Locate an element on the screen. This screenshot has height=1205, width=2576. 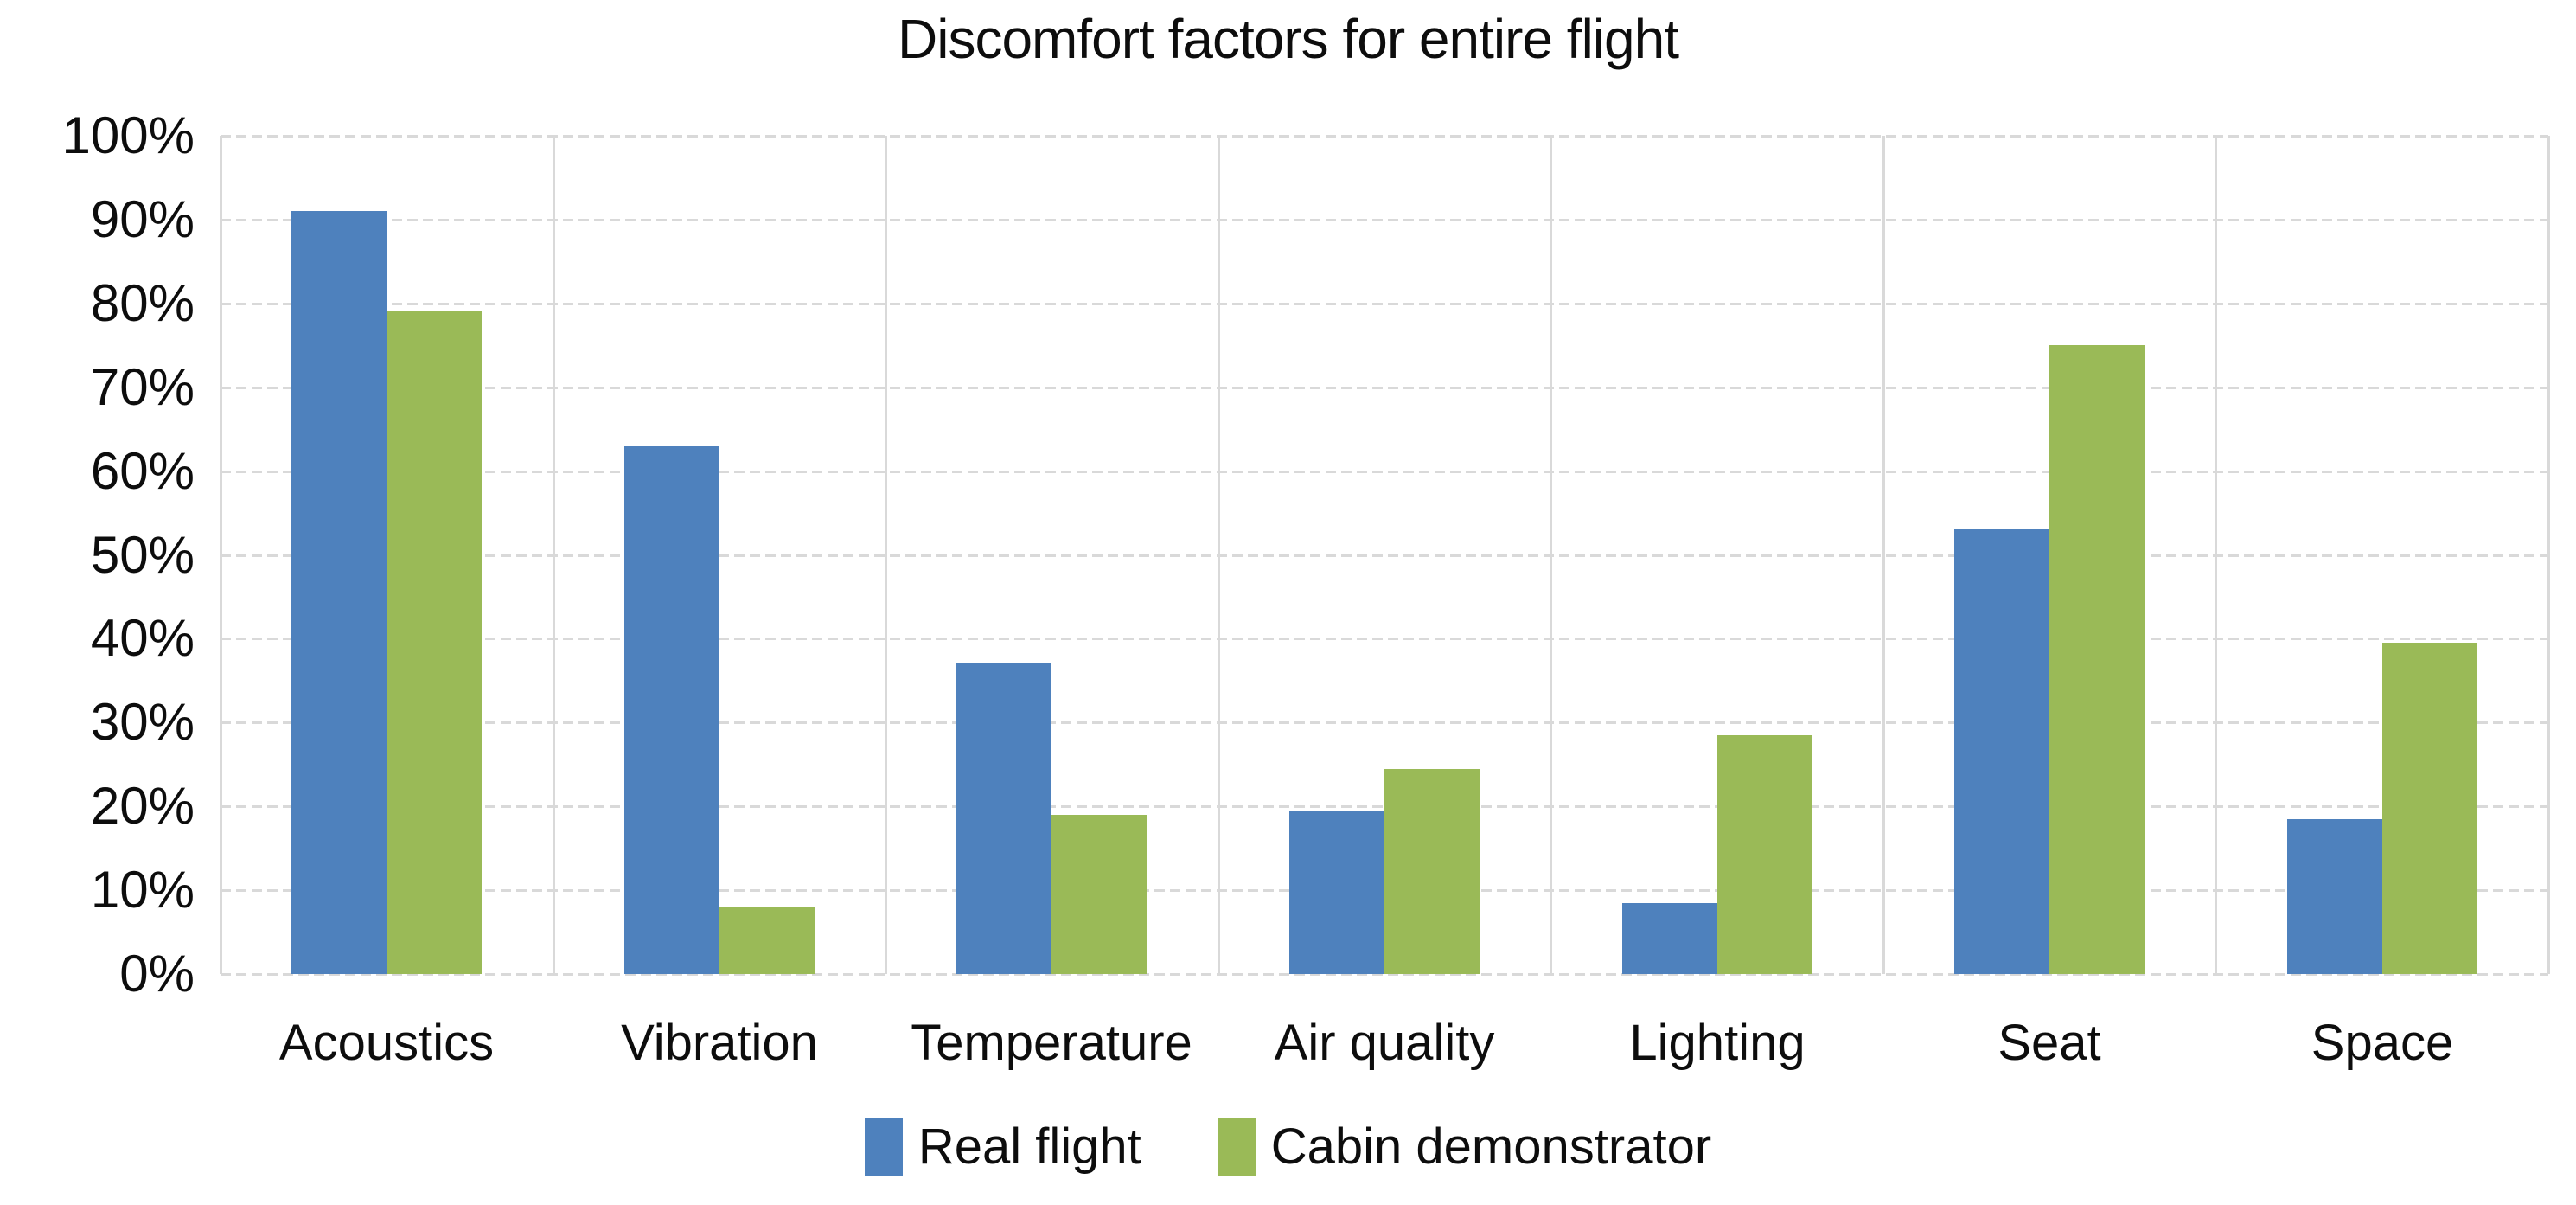
y-tick-label: 70% is located at coordinates (143, 386).